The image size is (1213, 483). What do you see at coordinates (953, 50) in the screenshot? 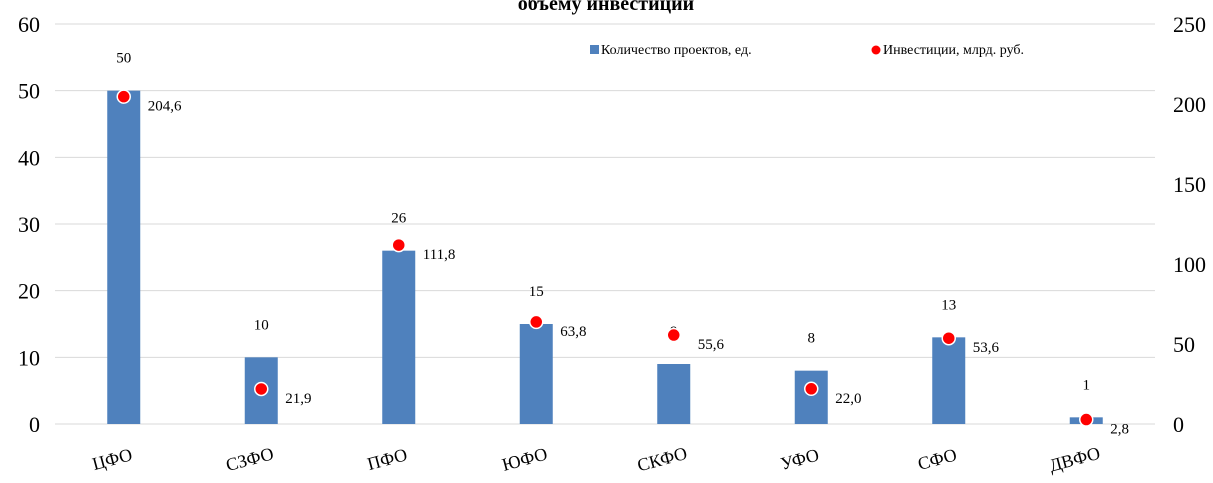
I see `legend-dot-label: Инвестиции, млрд. руб.` at bounding box center [953, 50].